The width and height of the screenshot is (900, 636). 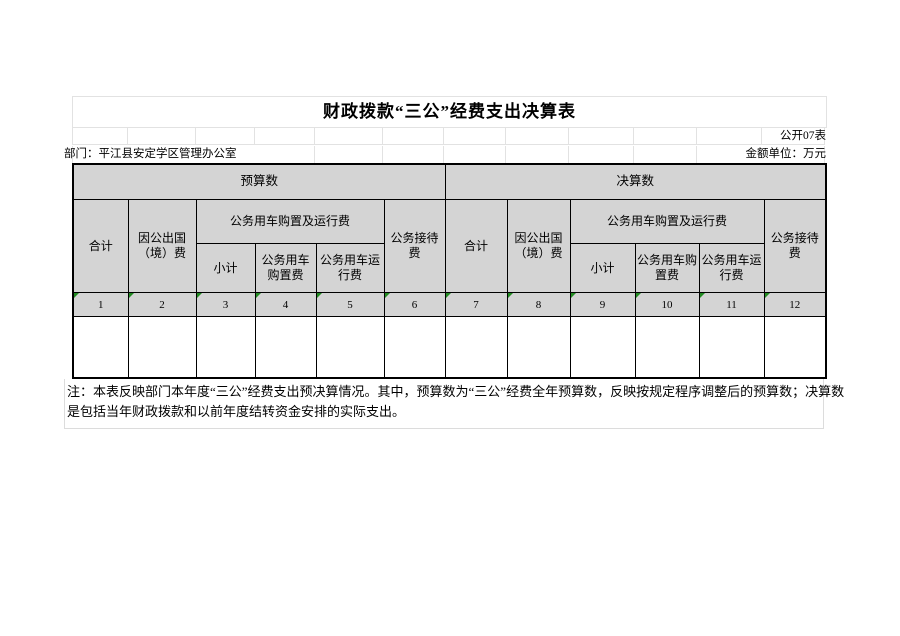 I want to click on column-number-cell: 11, so click(x=731, y=304).